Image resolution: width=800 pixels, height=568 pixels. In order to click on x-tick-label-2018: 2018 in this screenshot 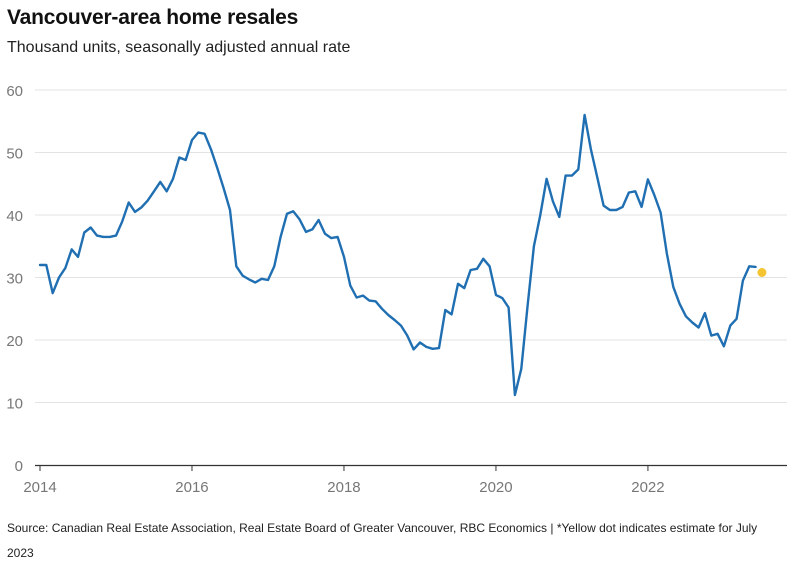, I will do `click(343, 487)`.